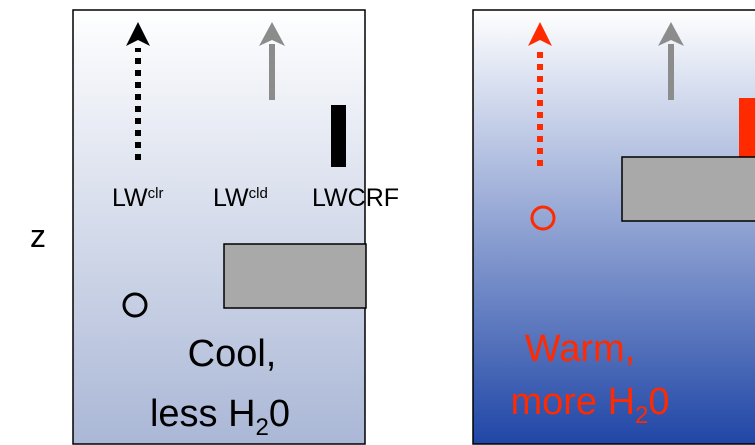  I want to click on high-cloud, so click(688, 189).